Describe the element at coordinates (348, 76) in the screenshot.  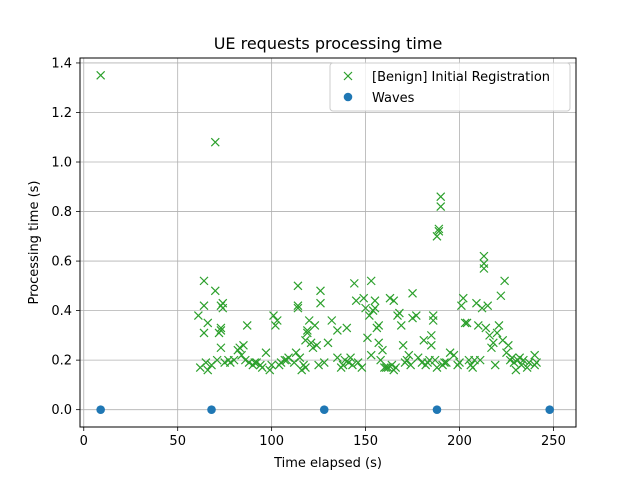
I see `legend-marker-x` at that location.